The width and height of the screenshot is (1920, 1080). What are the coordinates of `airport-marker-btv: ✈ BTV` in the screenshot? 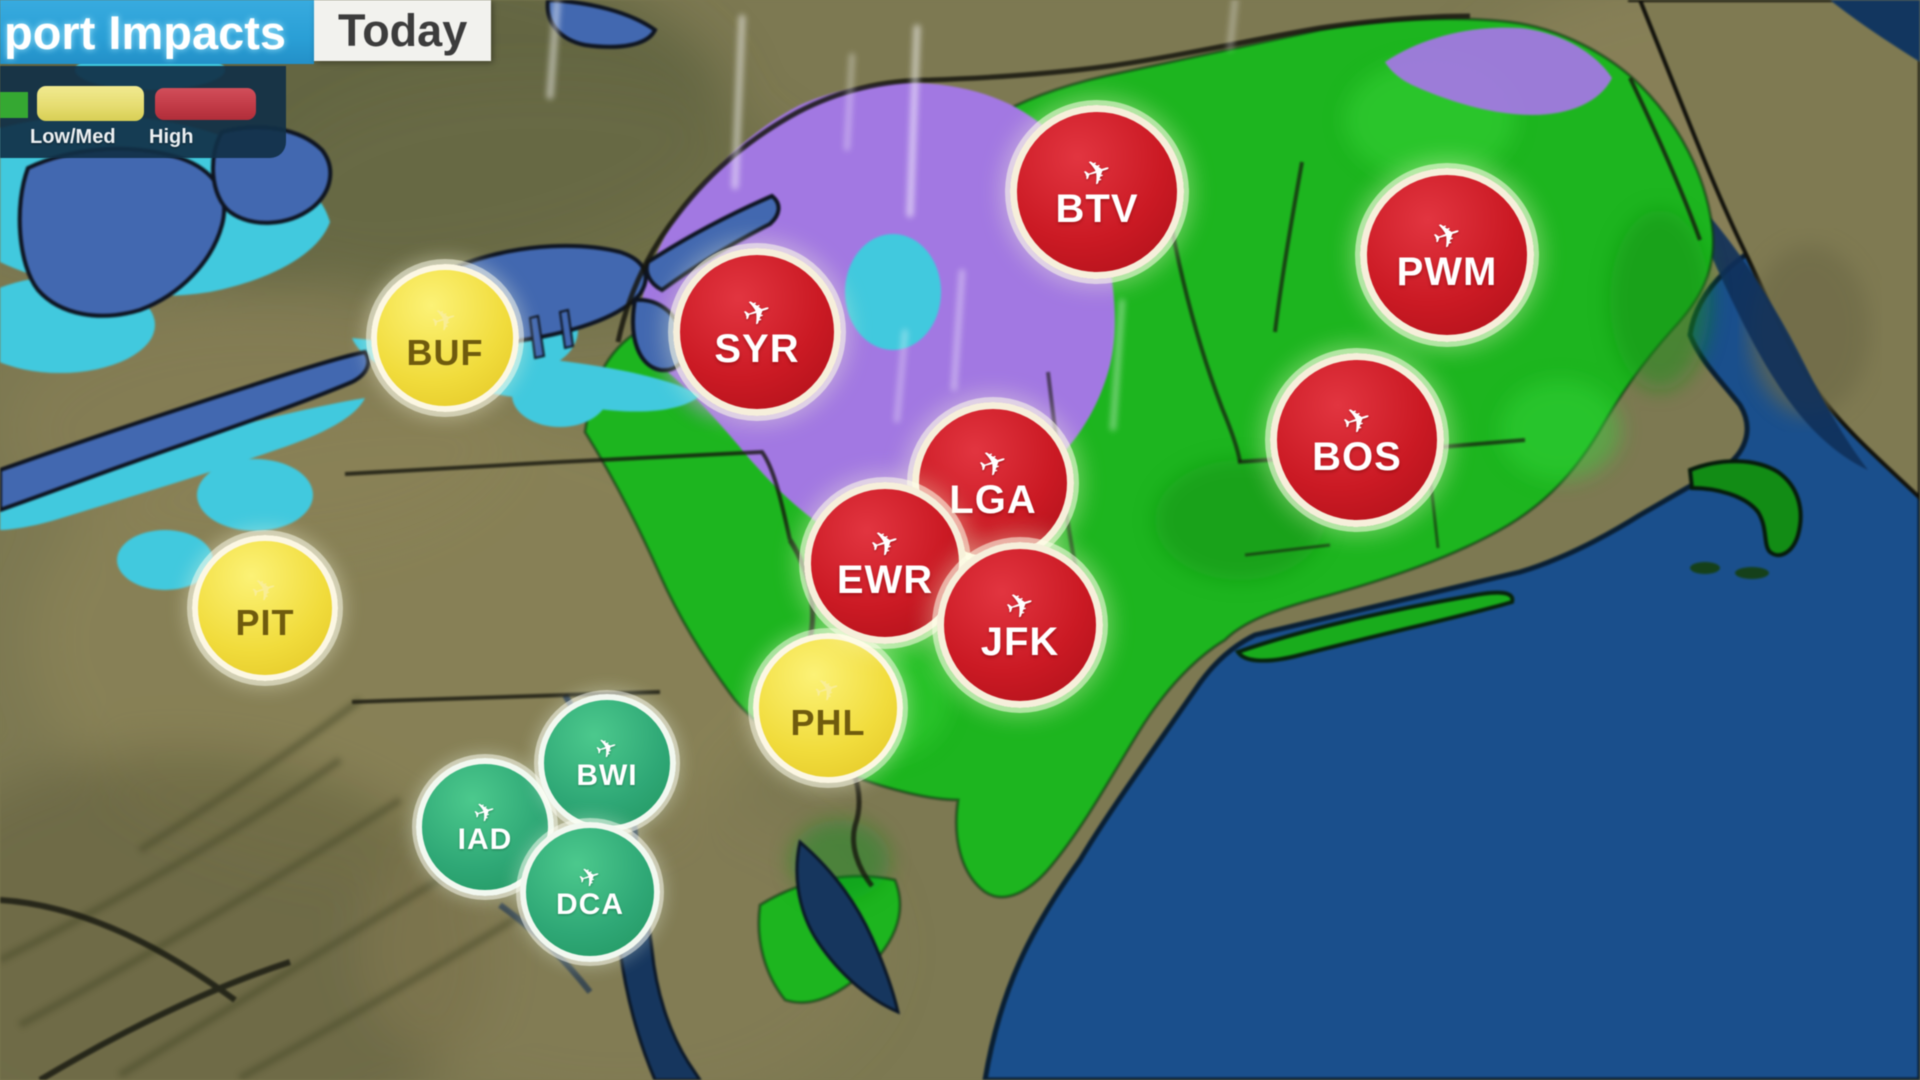 It's located at (1097, 192).